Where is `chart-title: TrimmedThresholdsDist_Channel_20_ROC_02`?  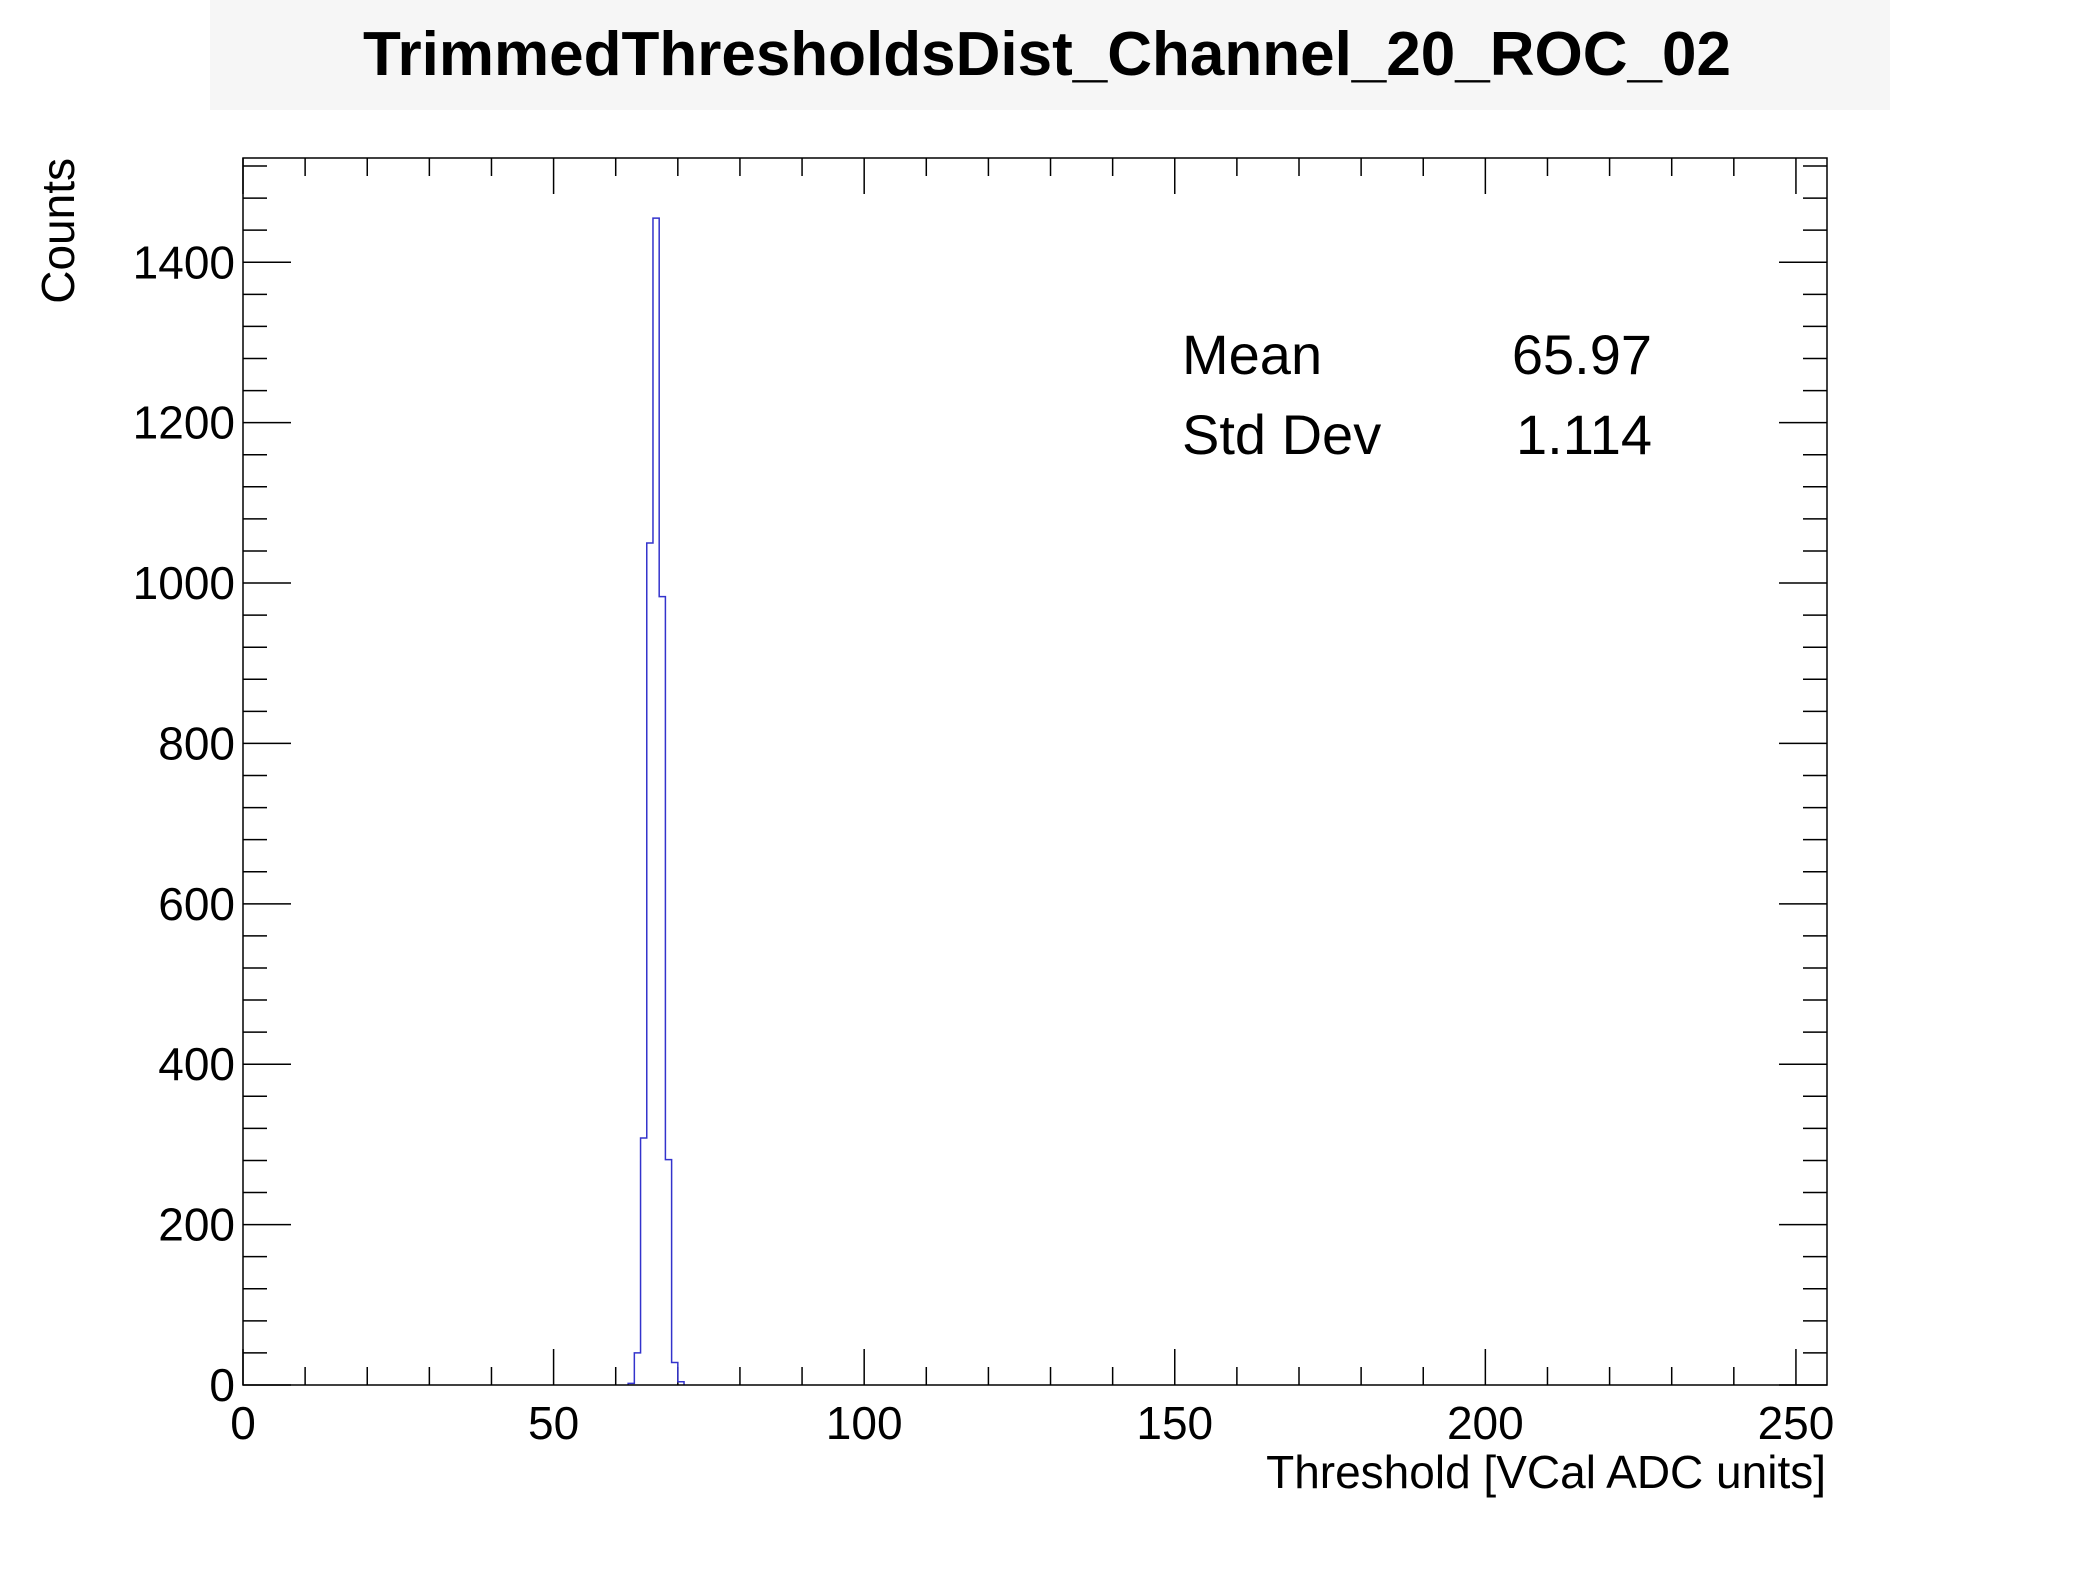
chart-title: TrimmedThresholdsDist_Channel_20_ROC_02 is located at coordinates (1047, 54).